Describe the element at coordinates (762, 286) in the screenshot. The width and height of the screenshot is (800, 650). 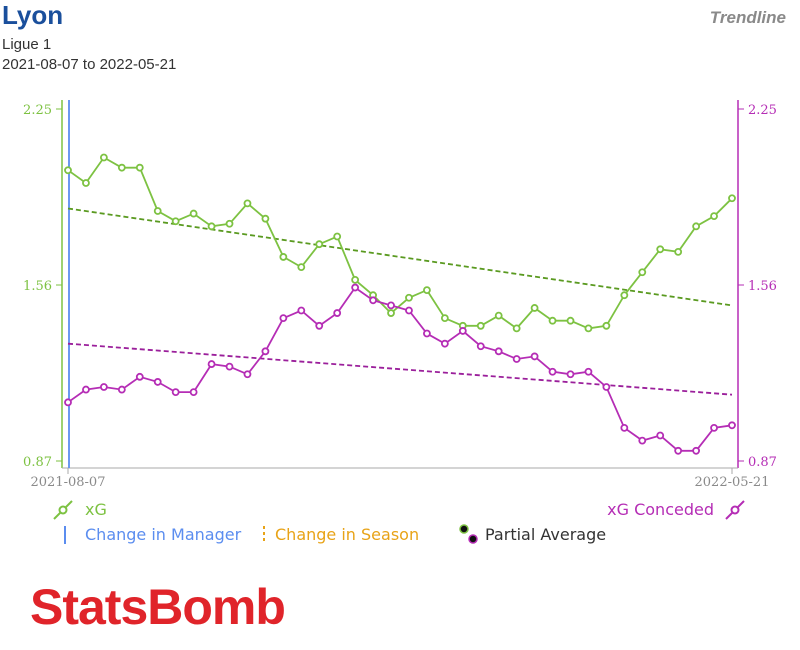
I see `right-y-tick-label: 1.56` at that location.